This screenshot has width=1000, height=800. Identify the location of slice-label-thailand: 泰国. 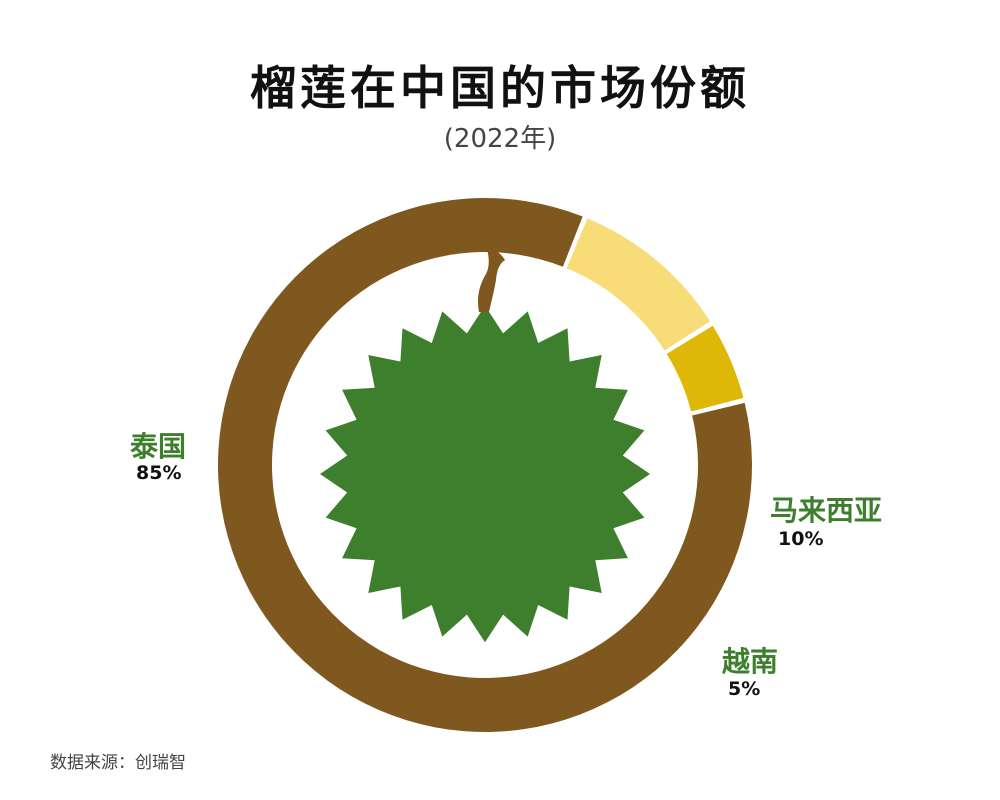
(158, 446).